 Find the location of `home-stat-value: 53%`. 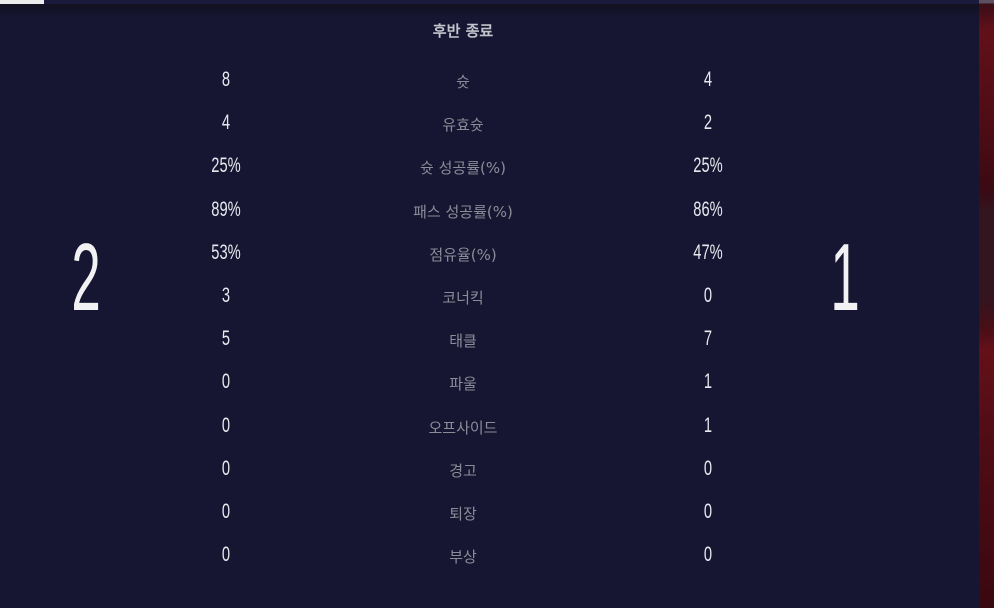

home-stat-value: 53% is located at coordinates (226, 252).